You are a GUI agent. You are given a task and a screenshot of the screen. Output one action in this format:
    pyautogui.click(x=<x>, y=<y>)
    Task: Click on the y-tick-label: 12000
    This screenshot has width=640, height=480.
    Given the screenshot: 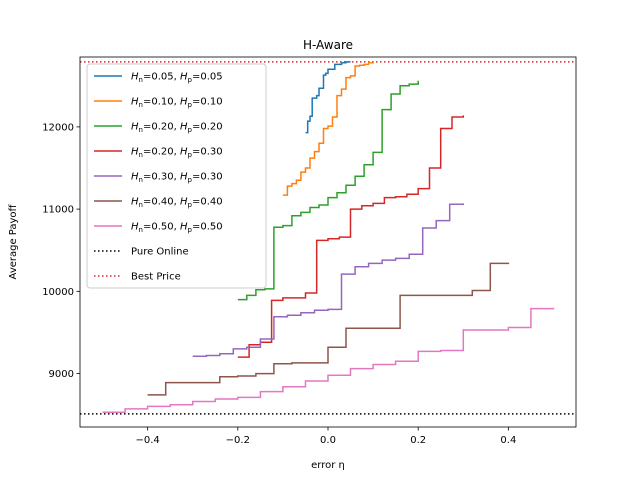 What is the action you would take?
    pyautogui.click(x=58, y=127)
    